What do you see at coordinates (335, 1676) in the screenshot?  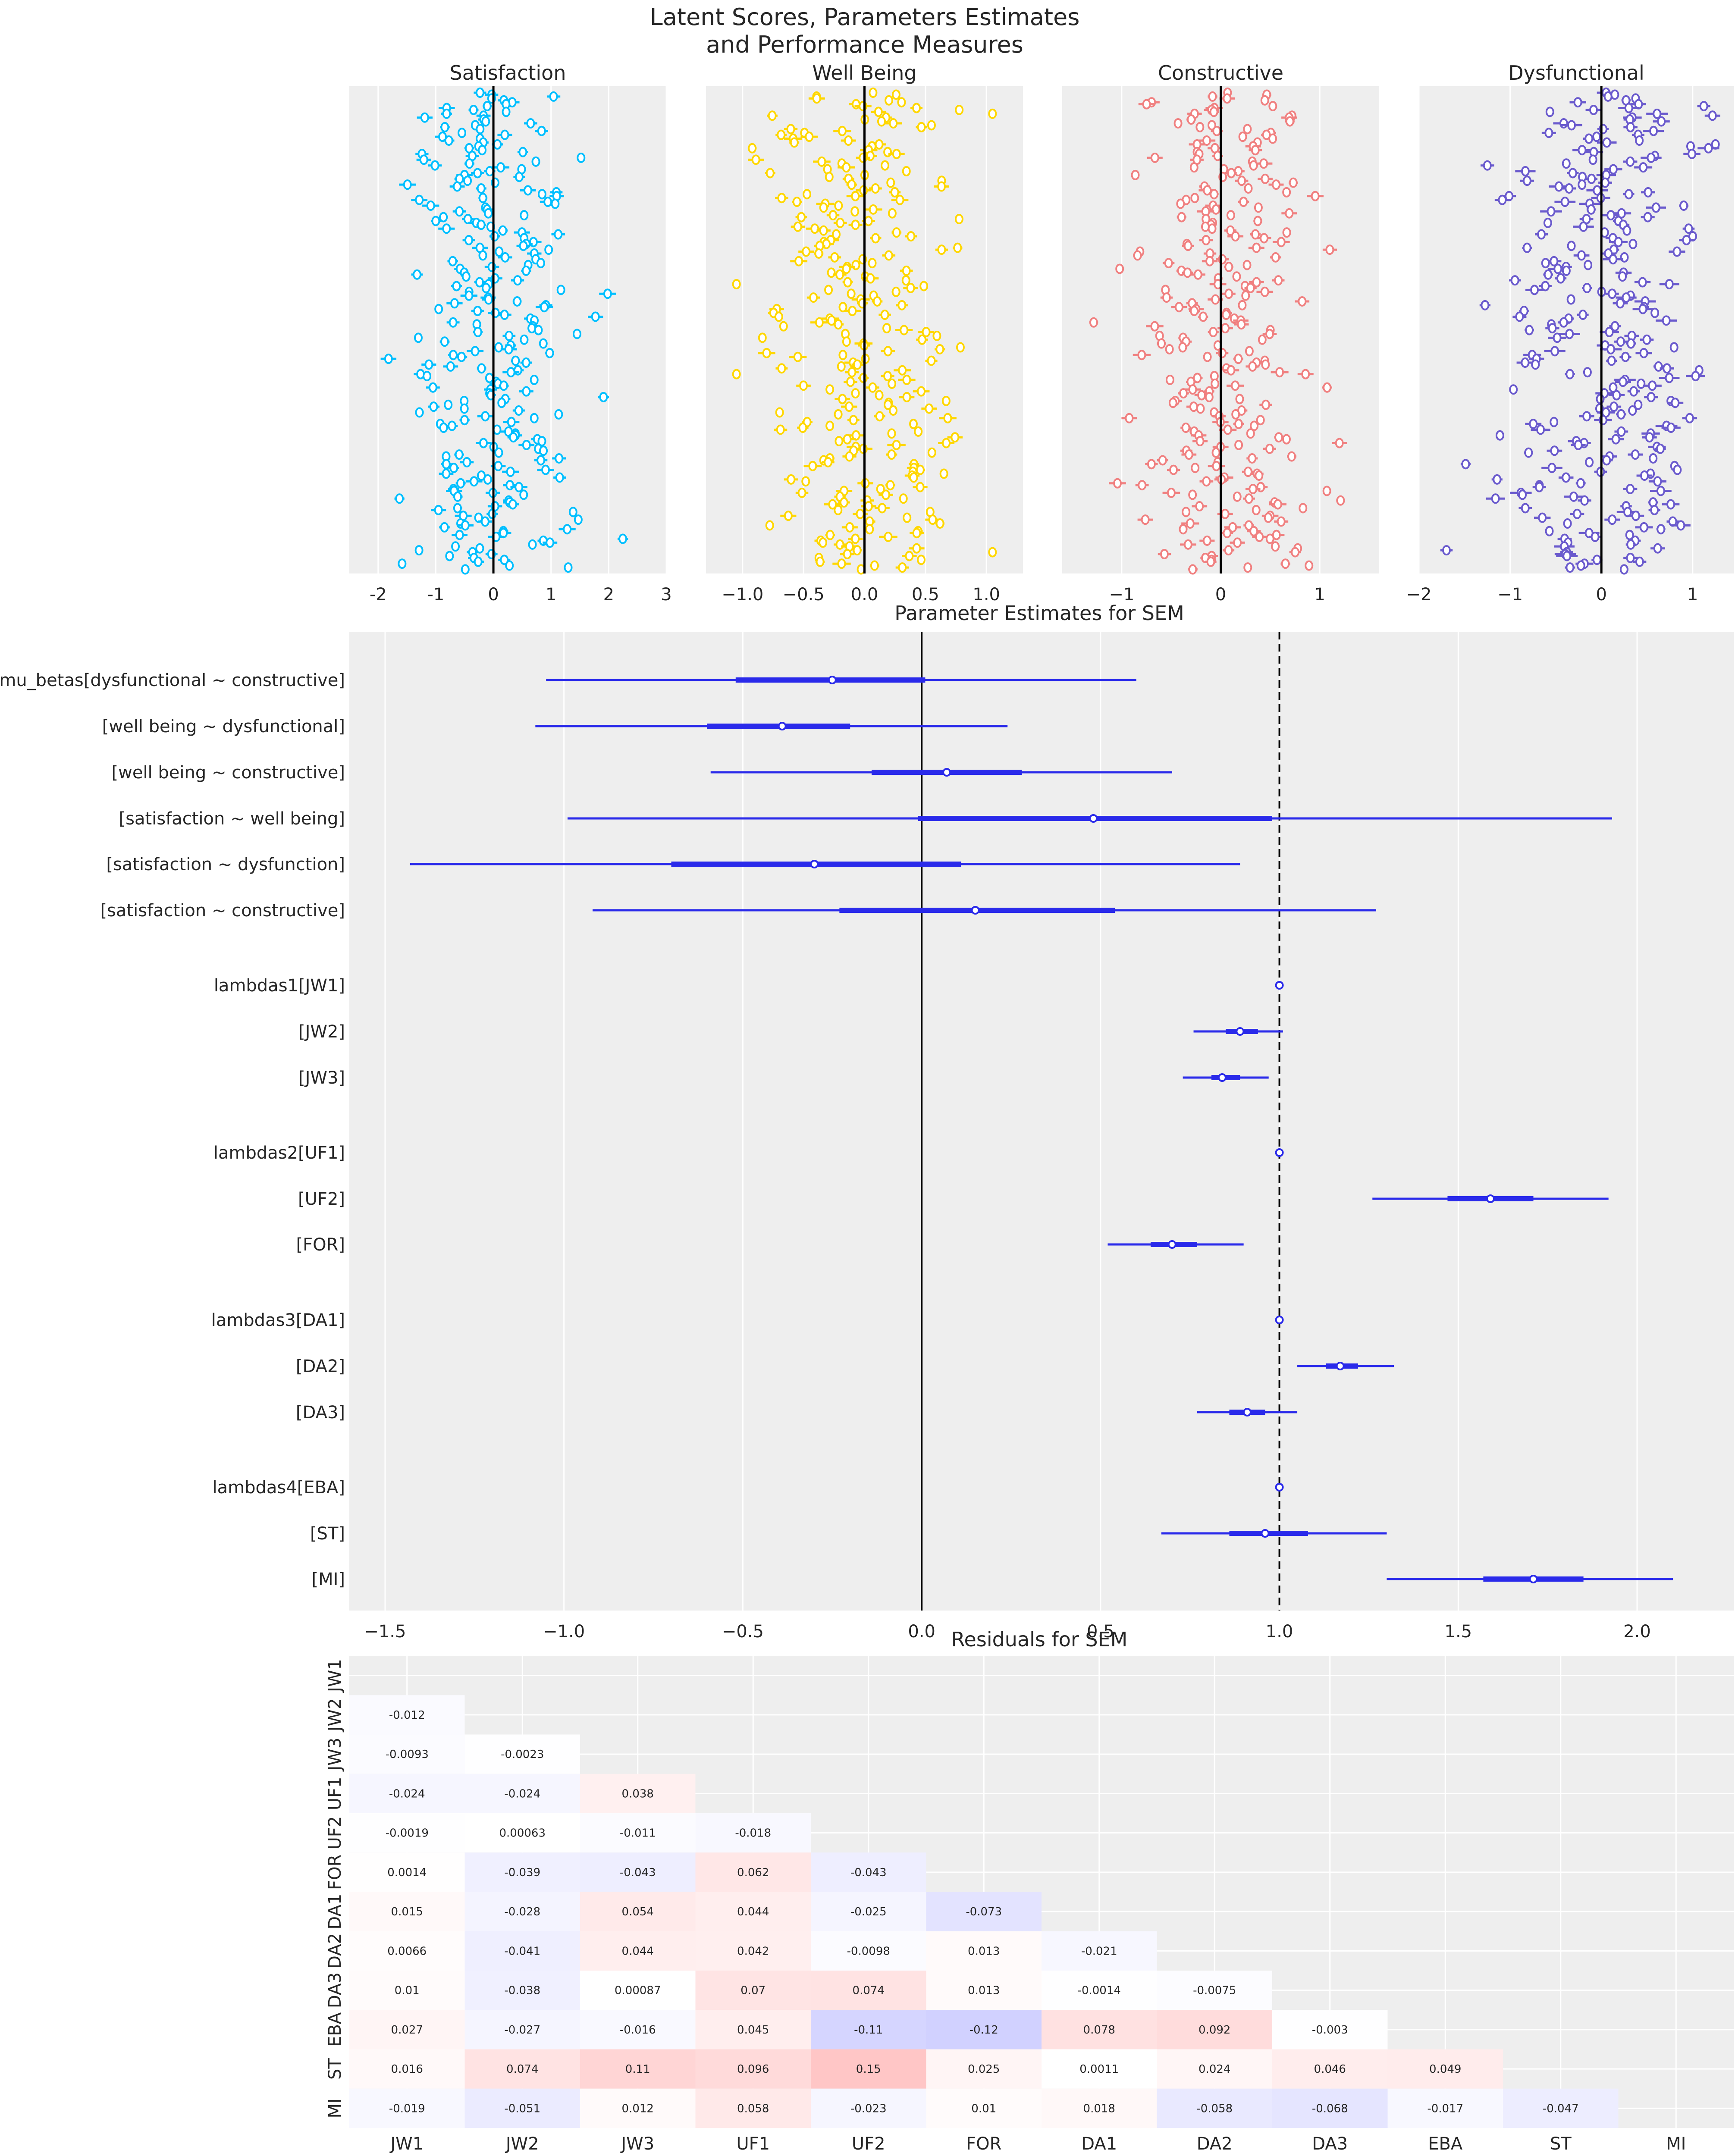 I see `y-tick-label: JW1` at bounding box center [335, 1676].